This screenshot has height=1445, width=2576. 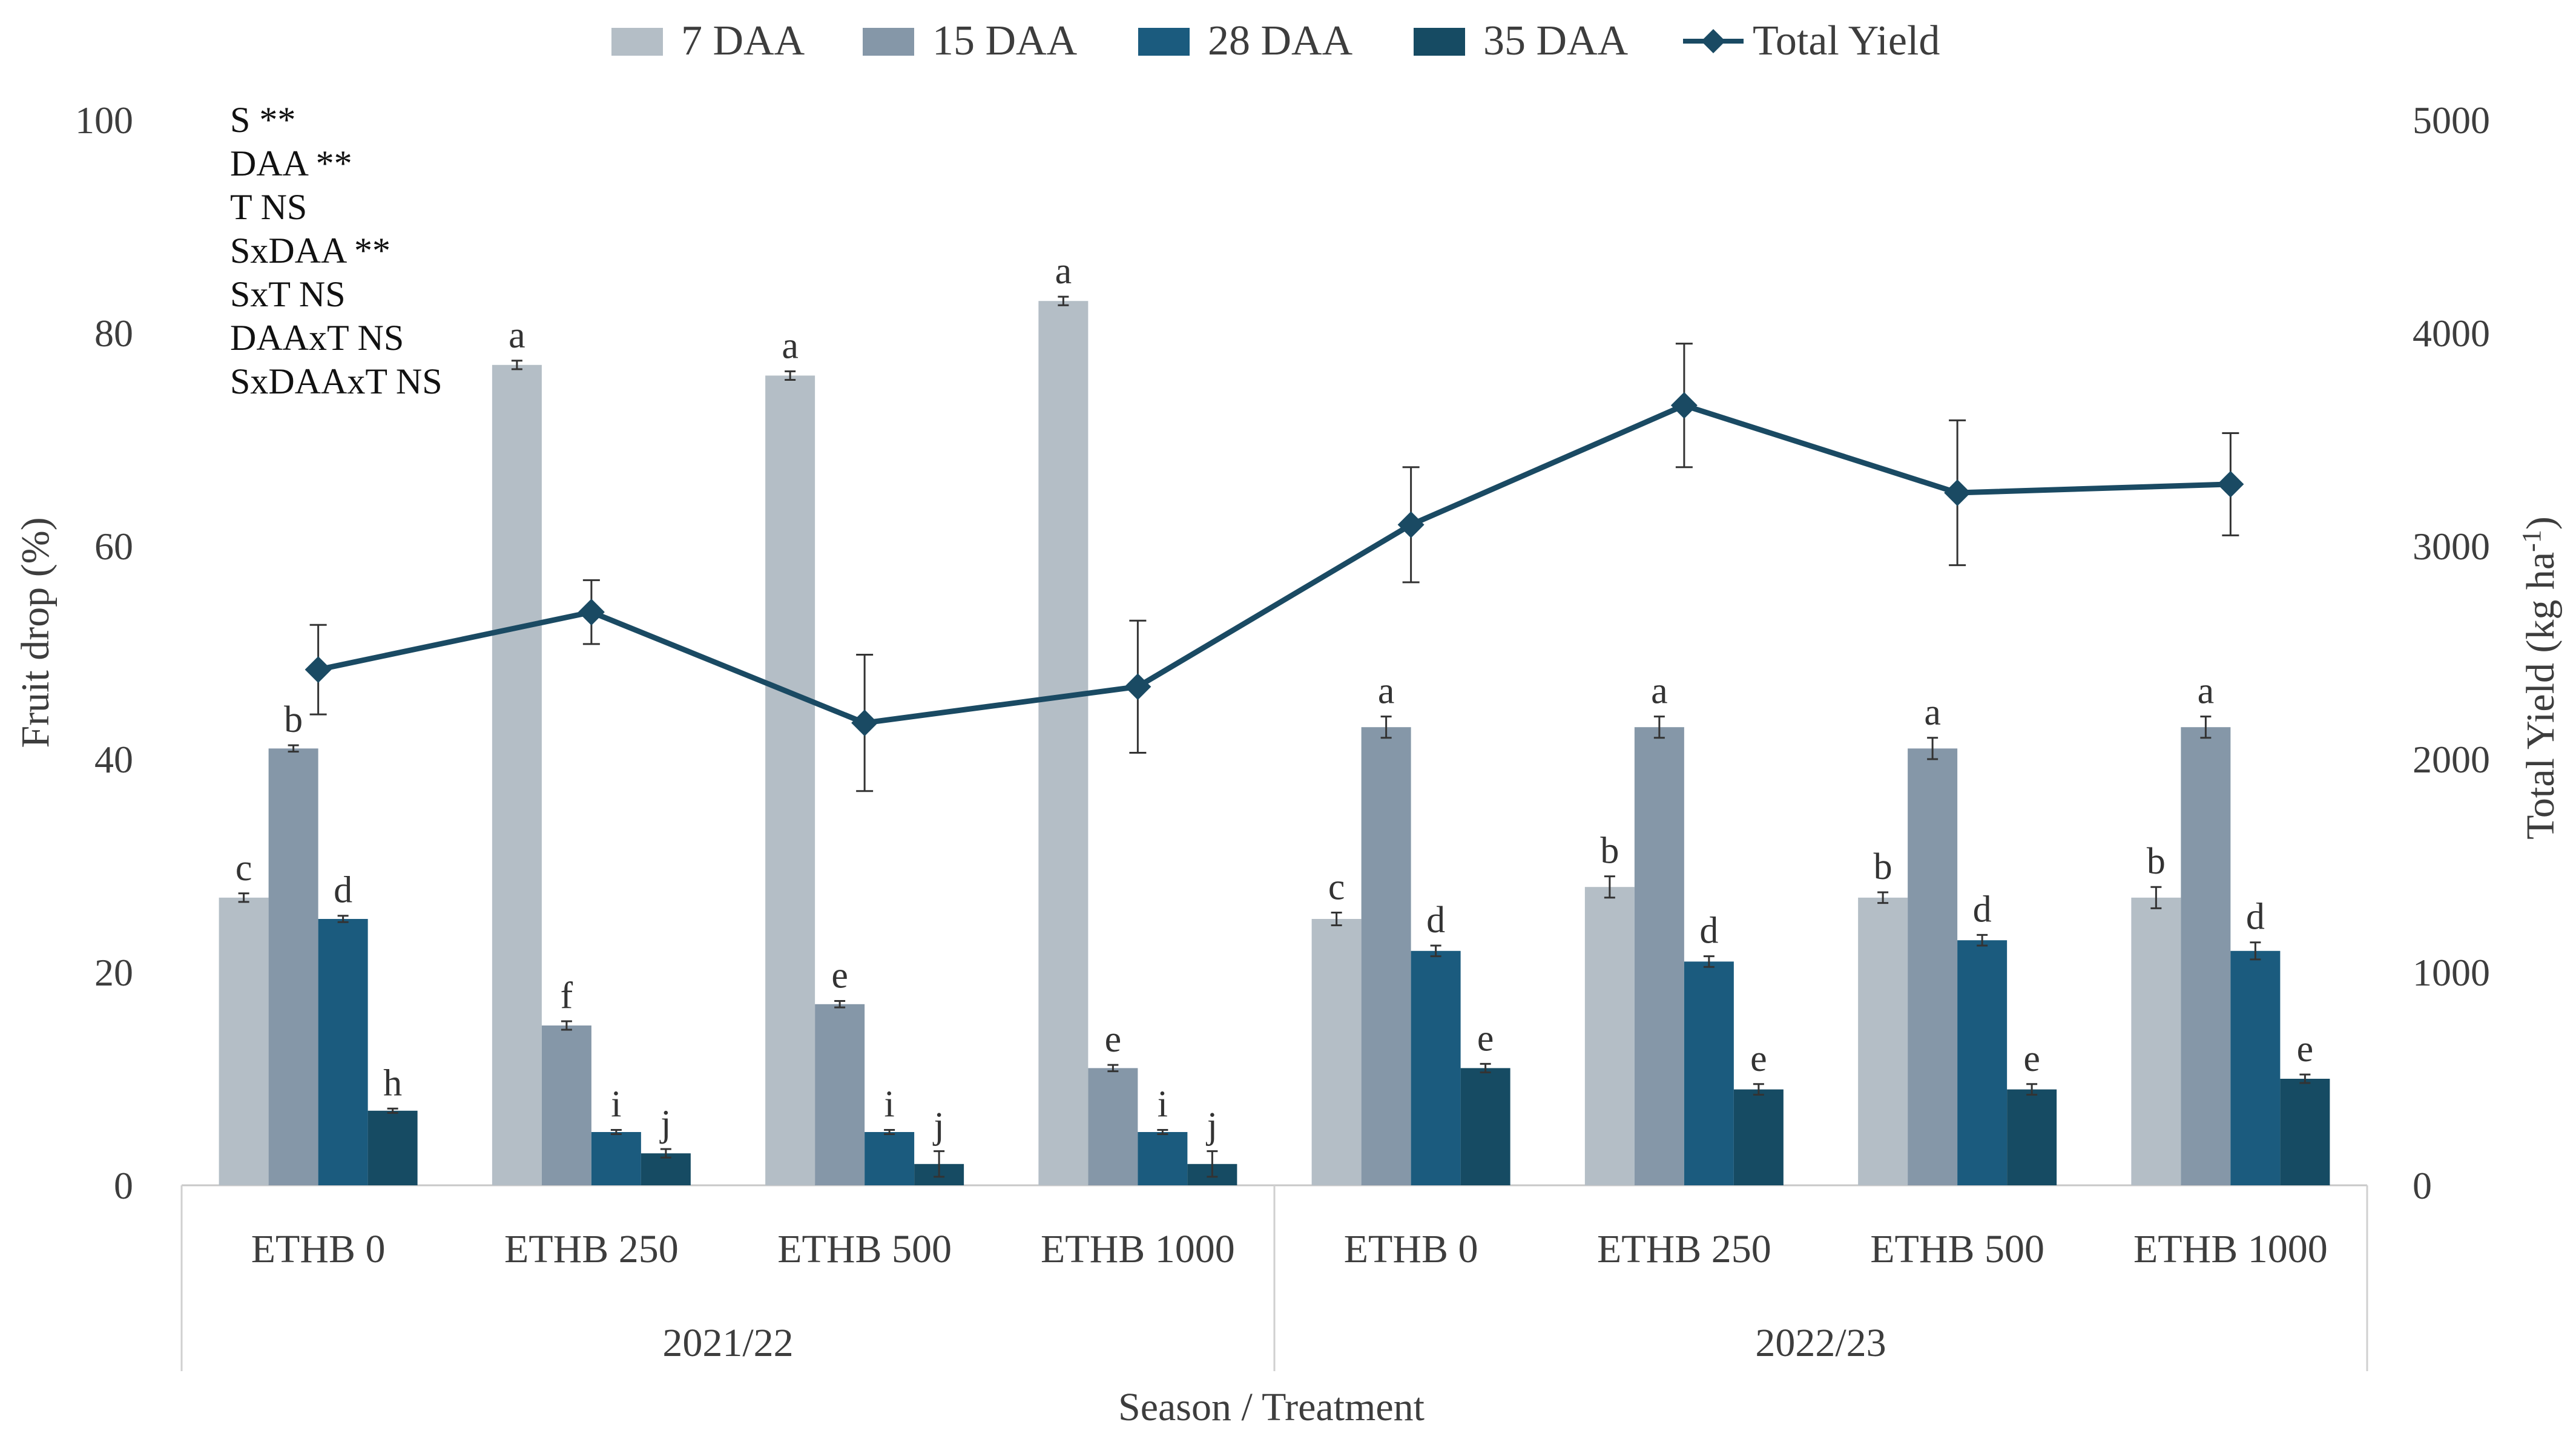 What do you see at coordinates (392, 1083) in the screenshot?
I see `significance-letter: h` at bounding box center [392, 1083].